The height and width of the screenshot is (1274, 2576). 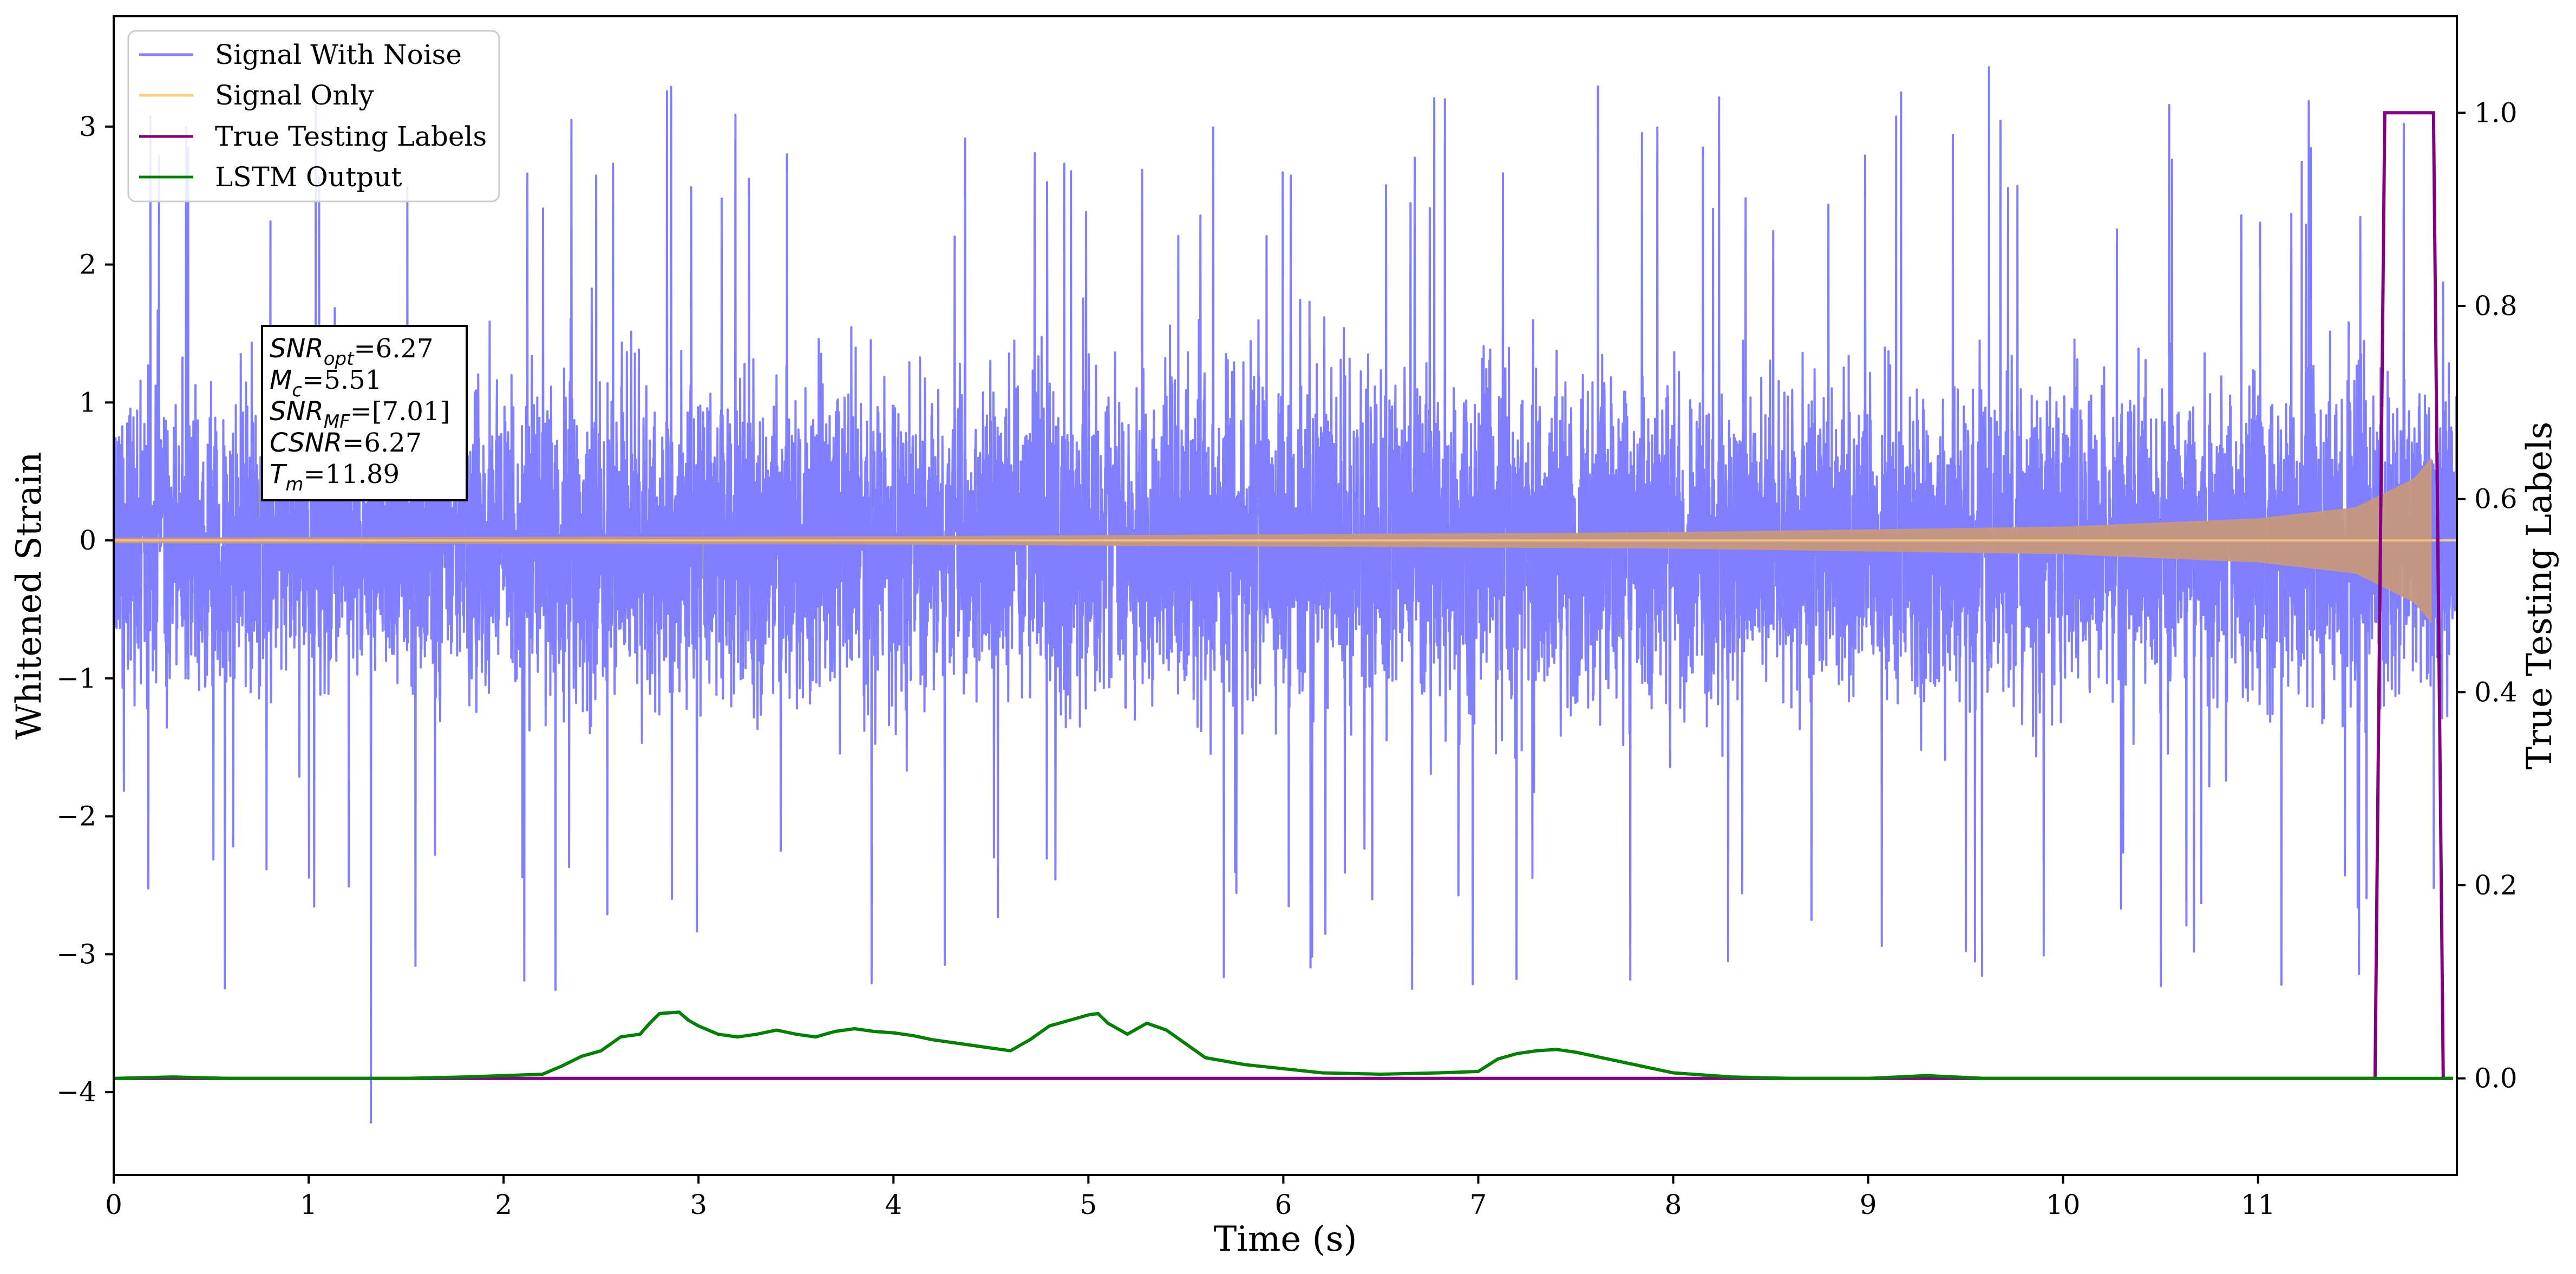 I want to click on x-tick-label: 11, so click(x=2258, y=1204).